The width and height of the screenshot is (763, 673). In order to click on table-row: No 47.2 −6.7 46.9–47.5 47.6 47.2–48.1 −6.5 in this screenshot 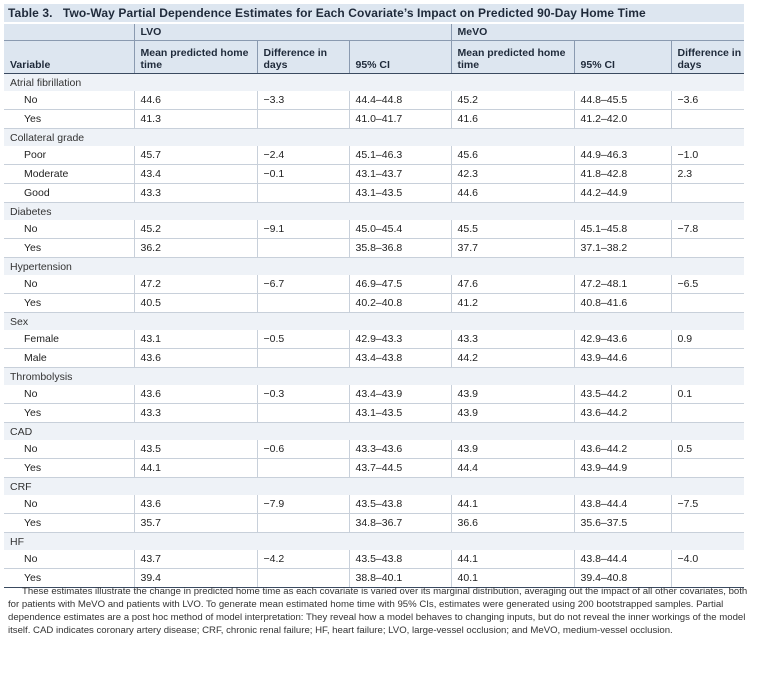, I will do `click(374, 284)`.